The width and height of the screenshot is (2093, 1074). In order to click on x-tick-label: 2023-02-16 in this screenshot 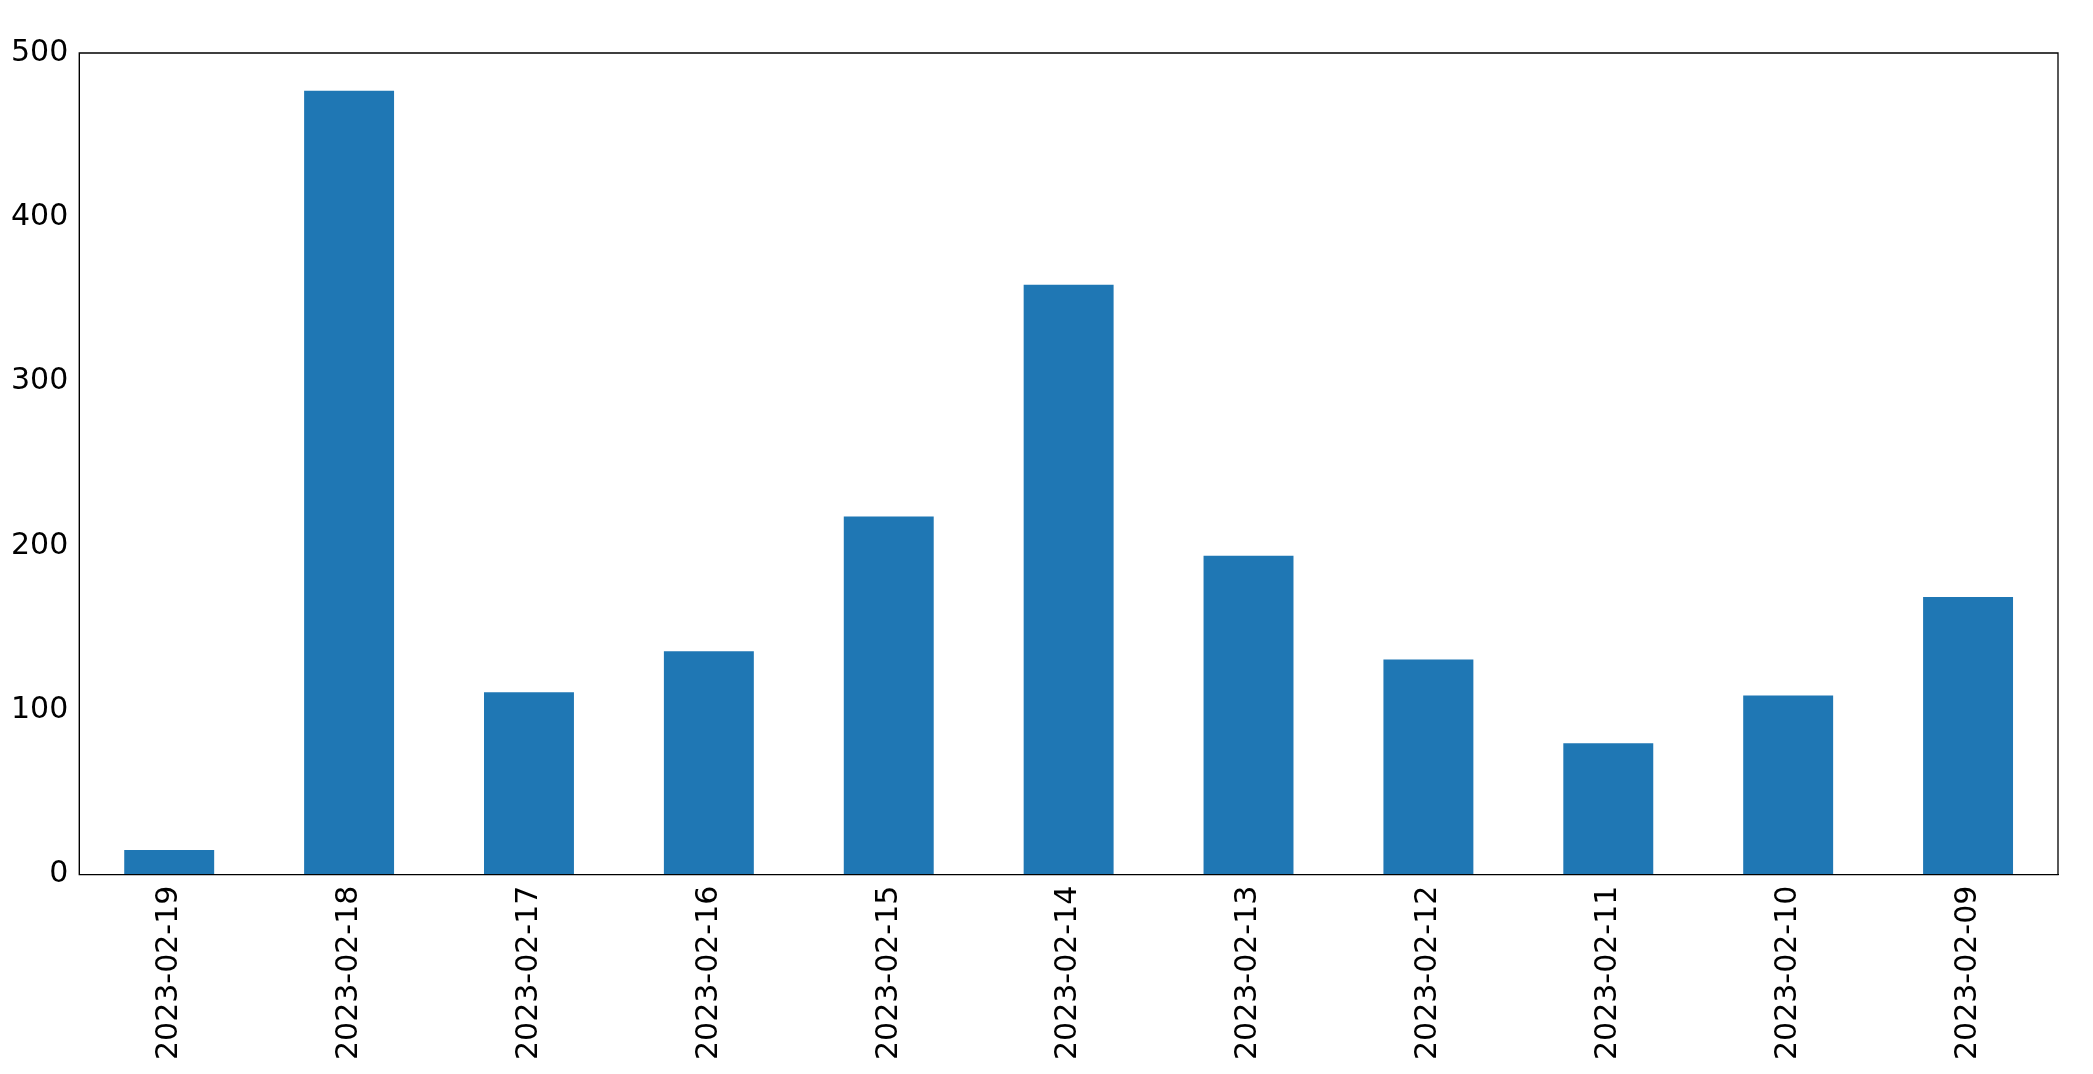, I will do `click(706, 973)`.